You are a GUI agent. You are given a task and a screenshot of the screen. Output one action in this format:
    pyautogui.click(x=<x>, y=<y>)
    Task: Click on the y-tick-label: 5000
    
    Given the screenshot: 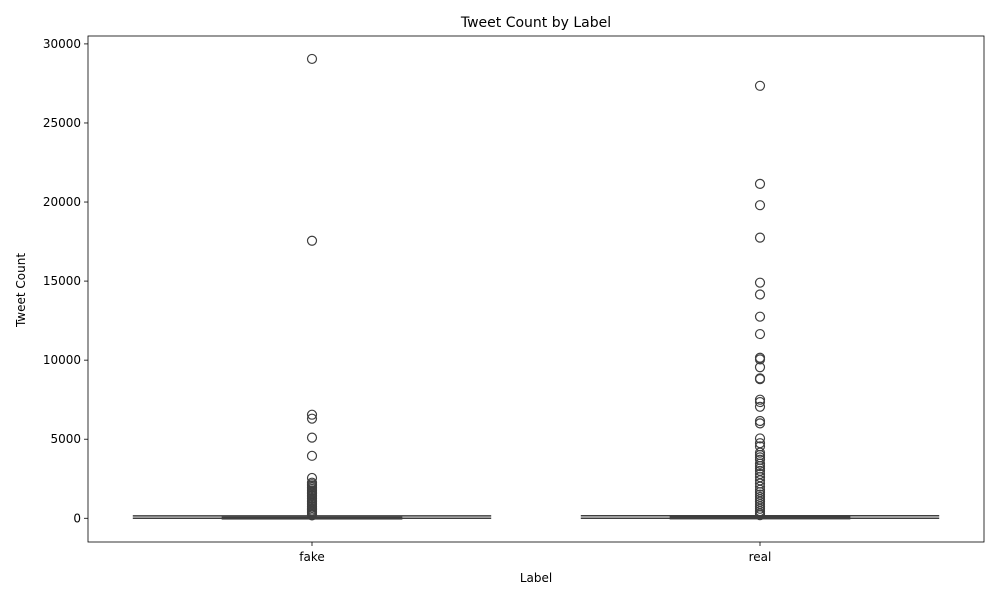 What is the action you would take?
    pyautogui.click(x=65, y=439)
    